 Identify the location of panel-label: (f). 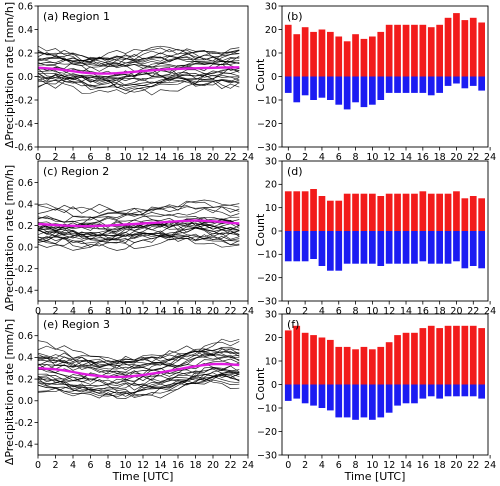
(293, 324).